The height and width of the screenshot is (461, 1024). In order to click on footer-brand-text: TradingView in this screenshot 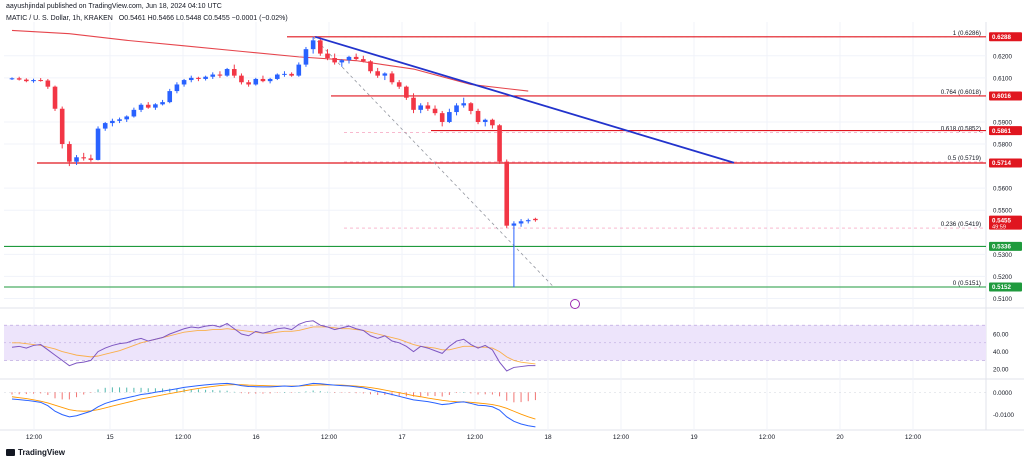, I will do `click(41, 452)`.